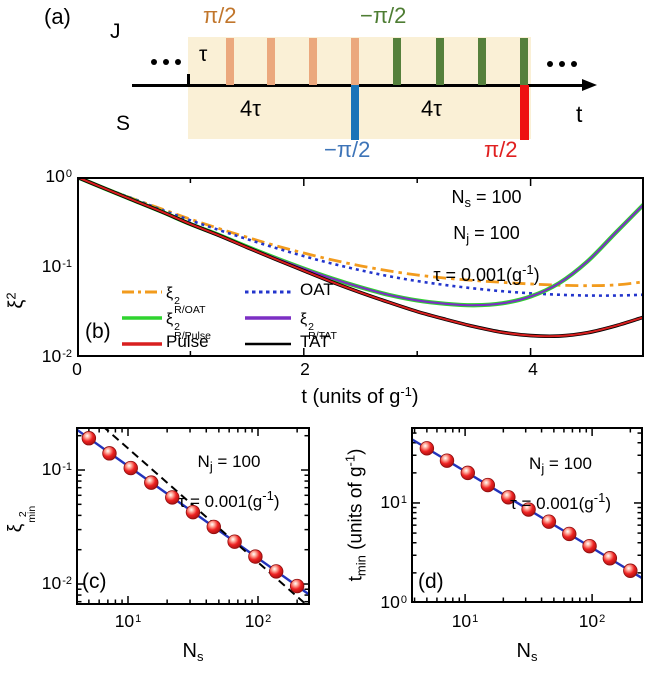 The width and height of the screenshot is (649, 677). What do you see at coordinates (315, 341) in the screenshot?
I see `legend-label-tat: TAT` at bounding box center [315, 341].